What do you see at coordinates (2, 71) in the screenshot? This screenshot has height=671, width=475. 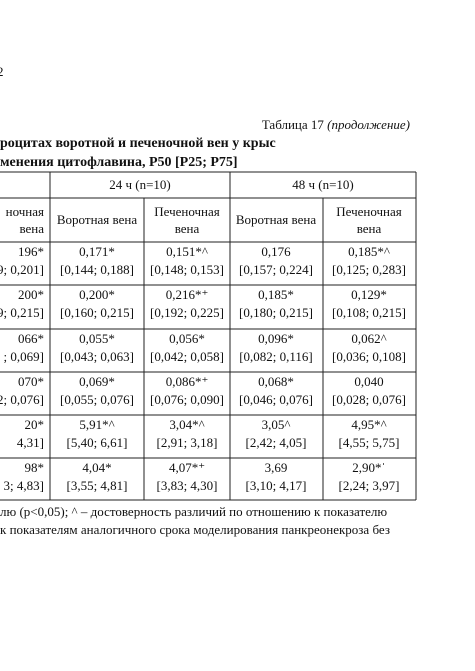 I see `page-number: 2` at bounding box center [2, 71].